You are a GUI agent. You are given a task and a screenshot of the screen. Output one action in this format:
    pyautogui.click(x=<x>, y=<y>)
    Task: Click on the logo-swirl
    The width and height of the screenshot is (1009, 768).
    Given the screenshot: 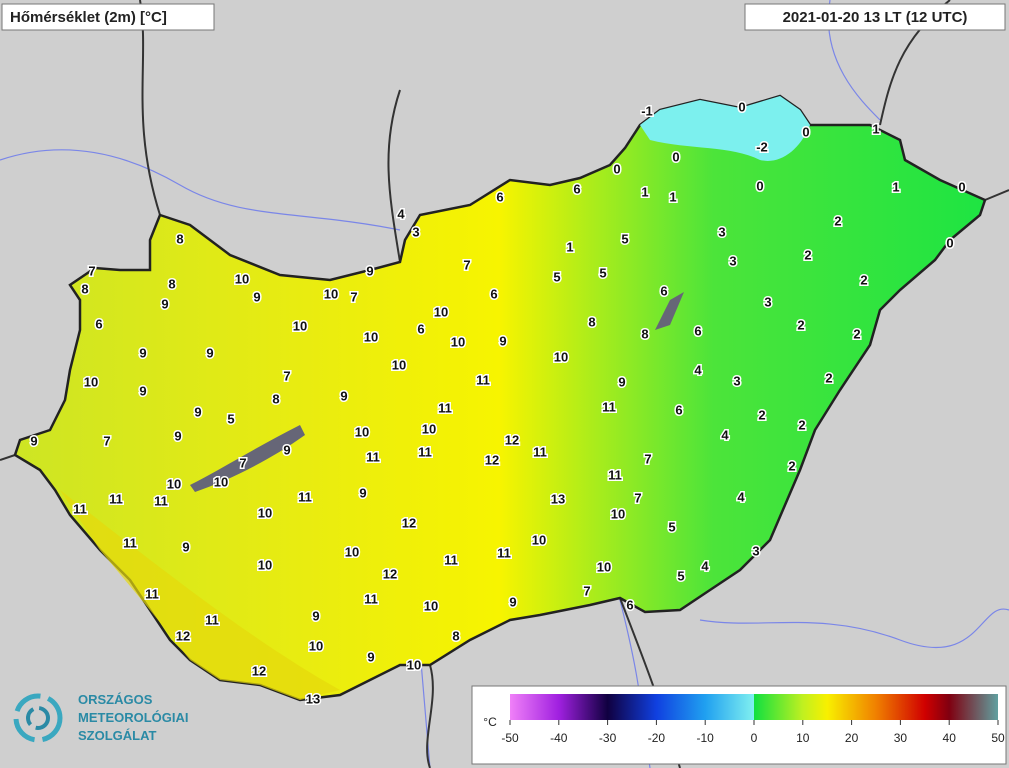 What is the action you would take?
    pyautogui.click(x=38, y=718)
    